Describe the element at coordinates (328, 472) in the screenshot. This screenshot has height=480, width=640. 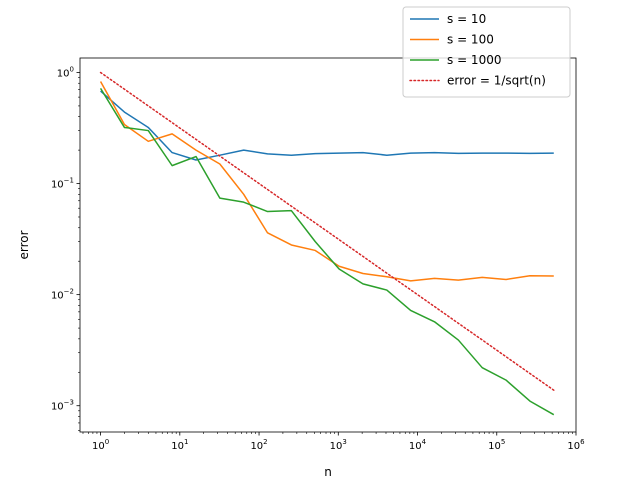
I see `x-axis-label: n` at that location.